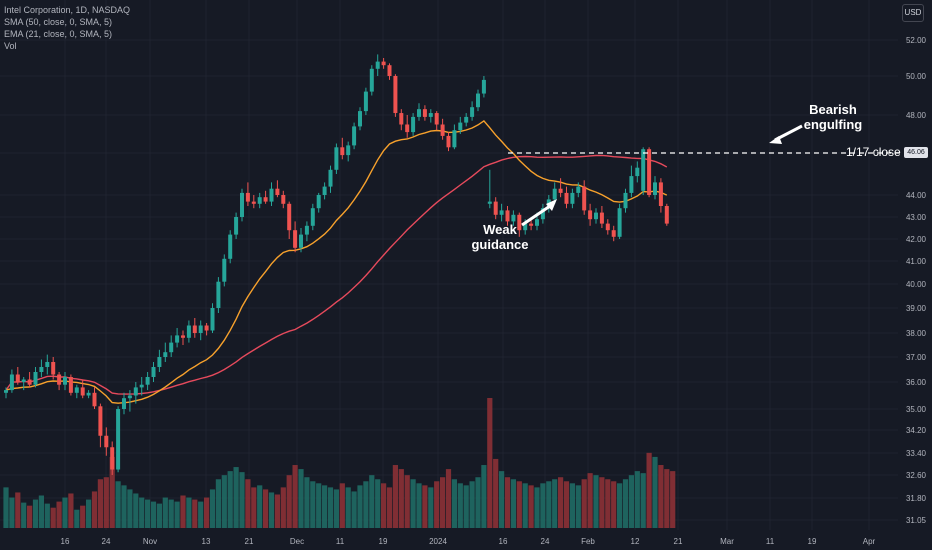 This screenshot has width=932, height=550. What do you see at coordinates (67, 10) in the screenshot?
I see `legend-symbol: Intel Corporation, 1D, NASDAQ` at bounding box center [67, 10].